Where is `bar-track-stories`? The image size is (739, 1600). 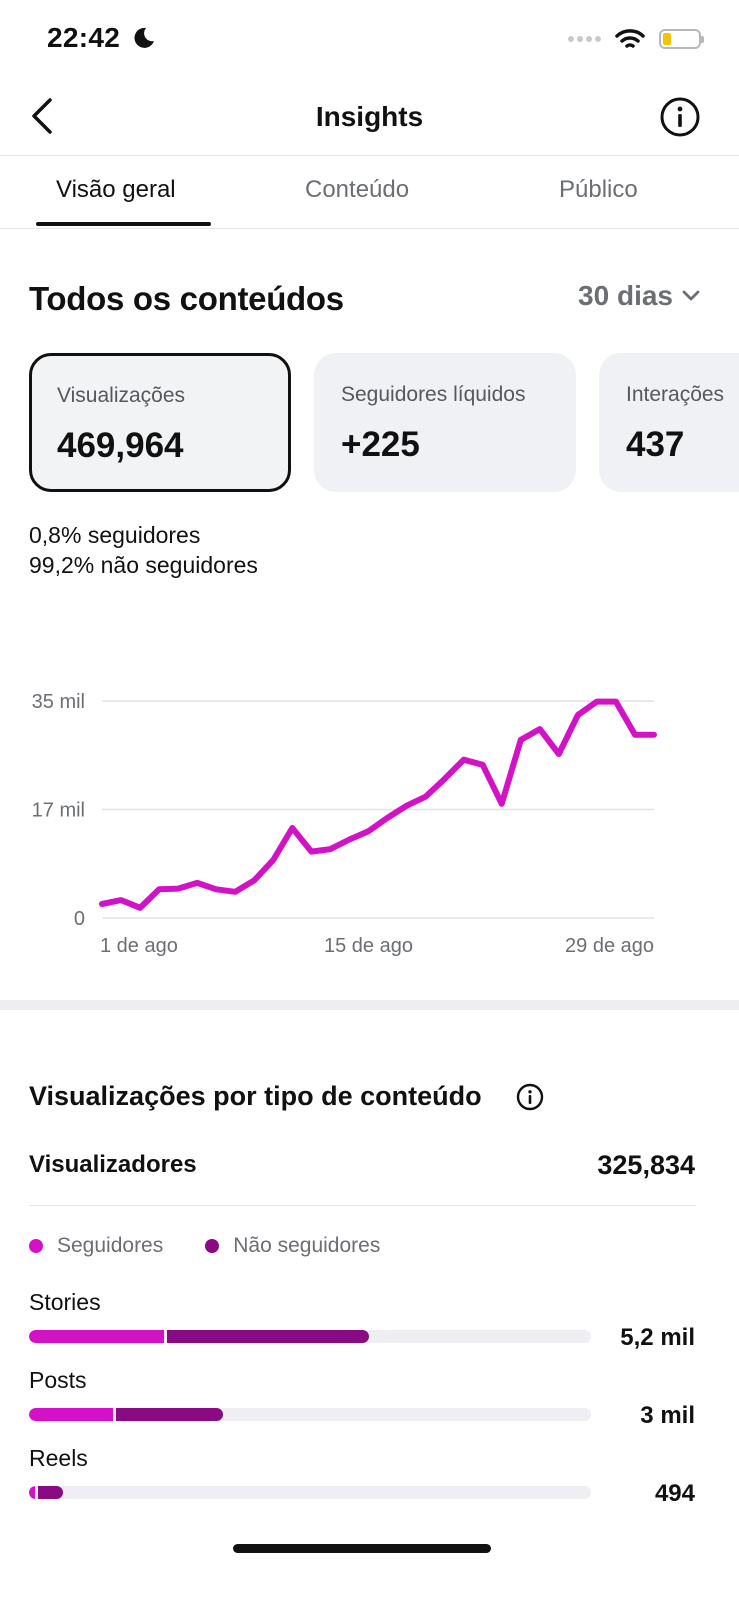 bar-track-stories is located at coordinates (310, 1336).